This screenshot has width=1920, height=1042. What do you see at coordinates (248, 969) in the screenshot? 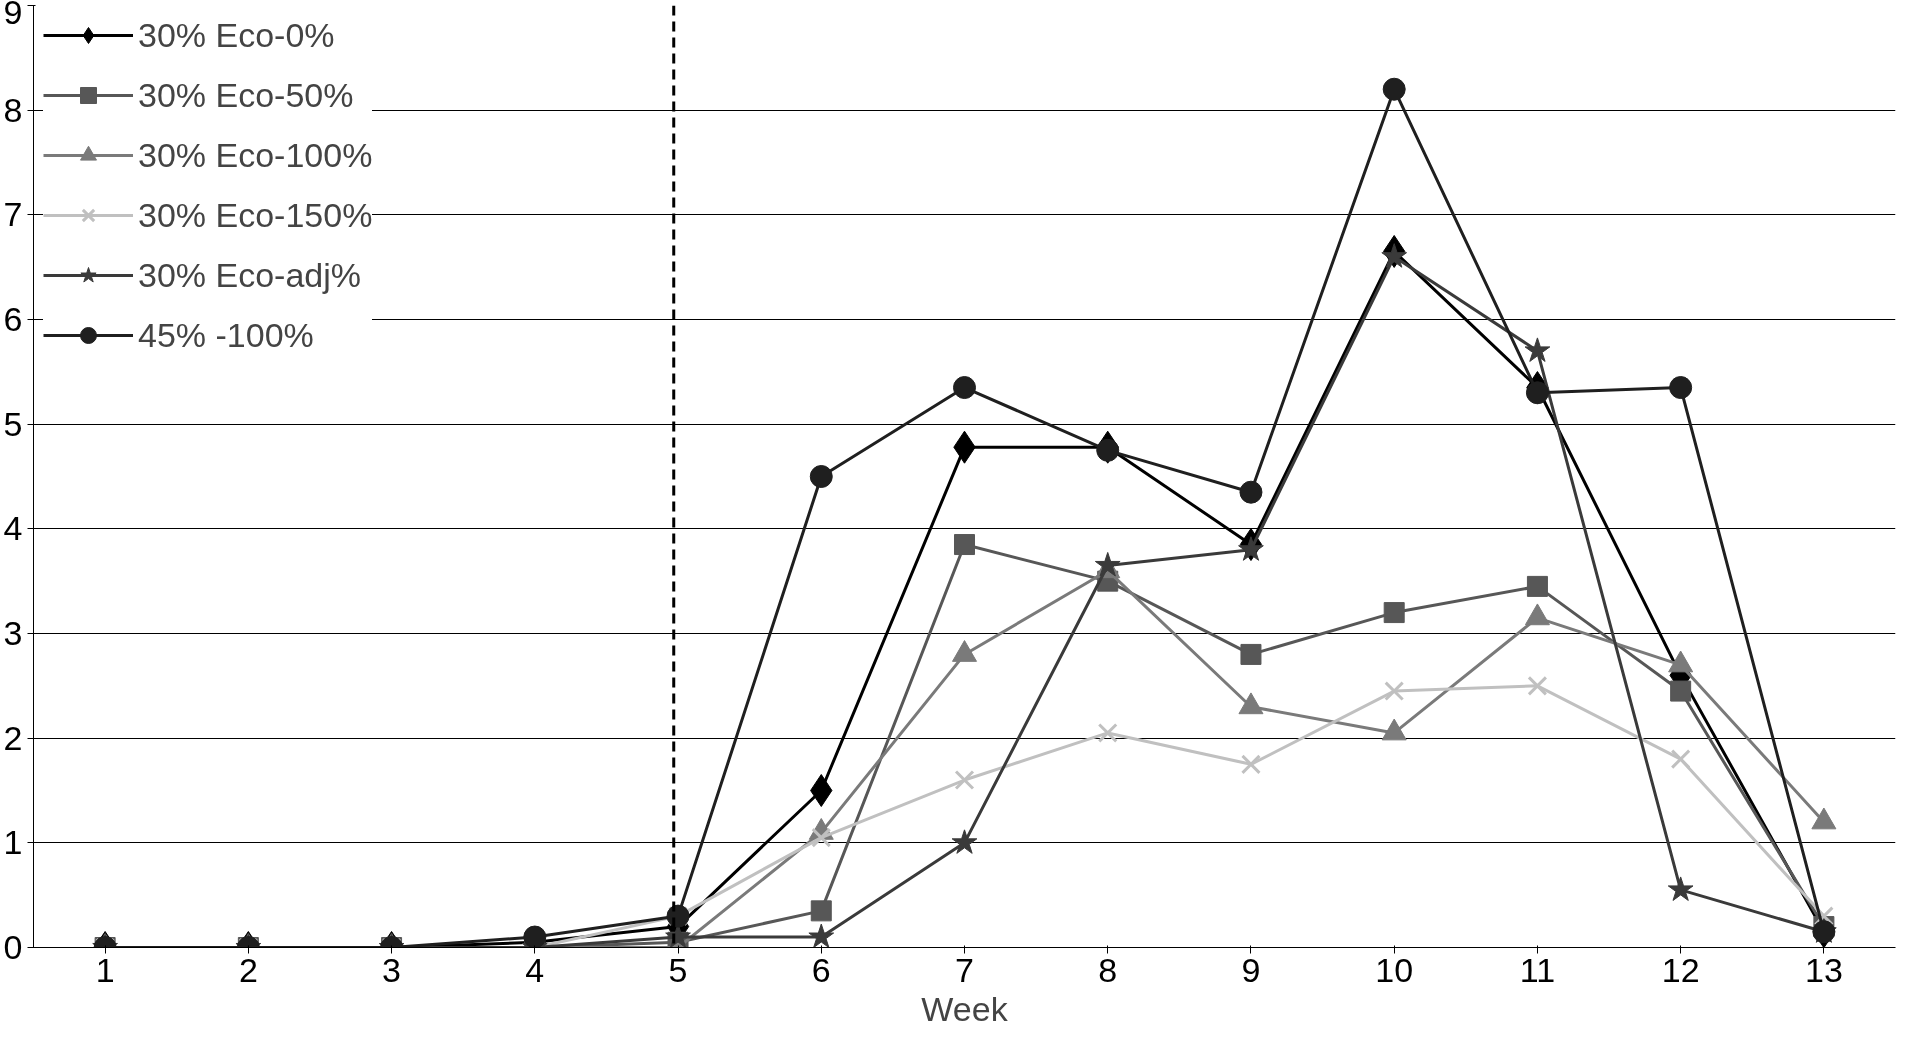
I see `x-tick-label: 2` at bounding box center [248, 969].